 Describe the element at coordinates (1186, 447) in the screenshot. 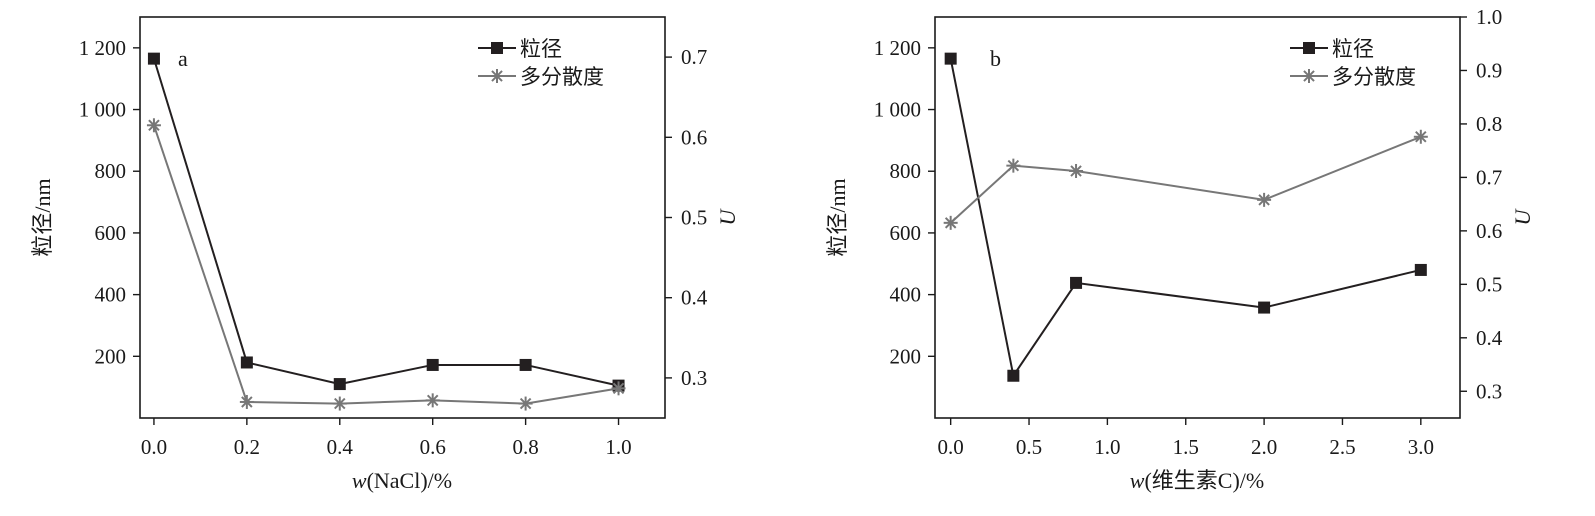

I see `x-tick-label: 1.5` at that location.